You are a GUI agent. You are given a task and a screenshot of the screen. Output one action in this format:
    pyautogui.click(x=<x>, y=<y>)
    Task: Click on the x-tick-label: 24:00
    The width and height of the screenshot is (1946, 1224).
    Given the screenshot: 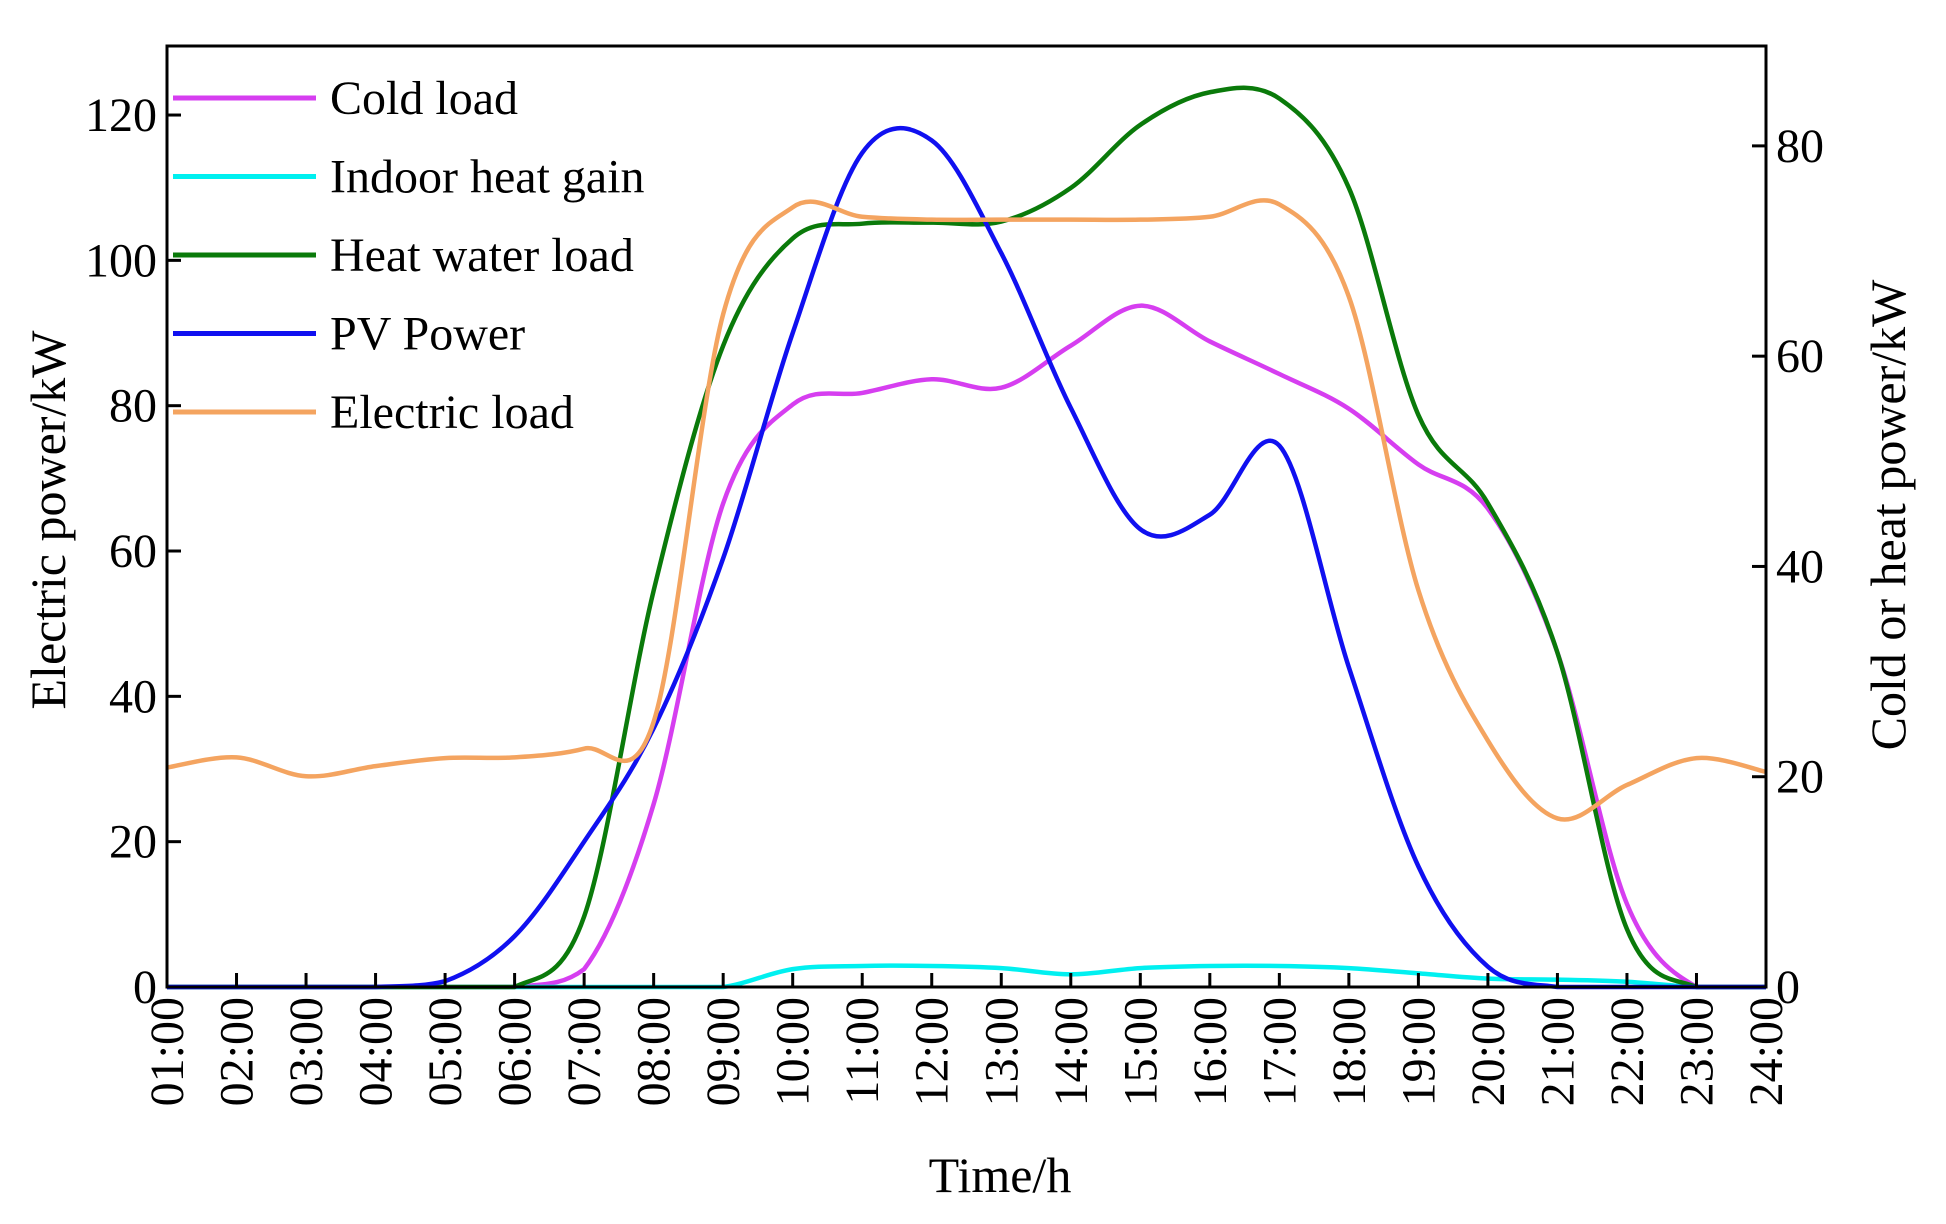 What is the action you would take?
    pyautogui.click(x=1766, y=1051)
    